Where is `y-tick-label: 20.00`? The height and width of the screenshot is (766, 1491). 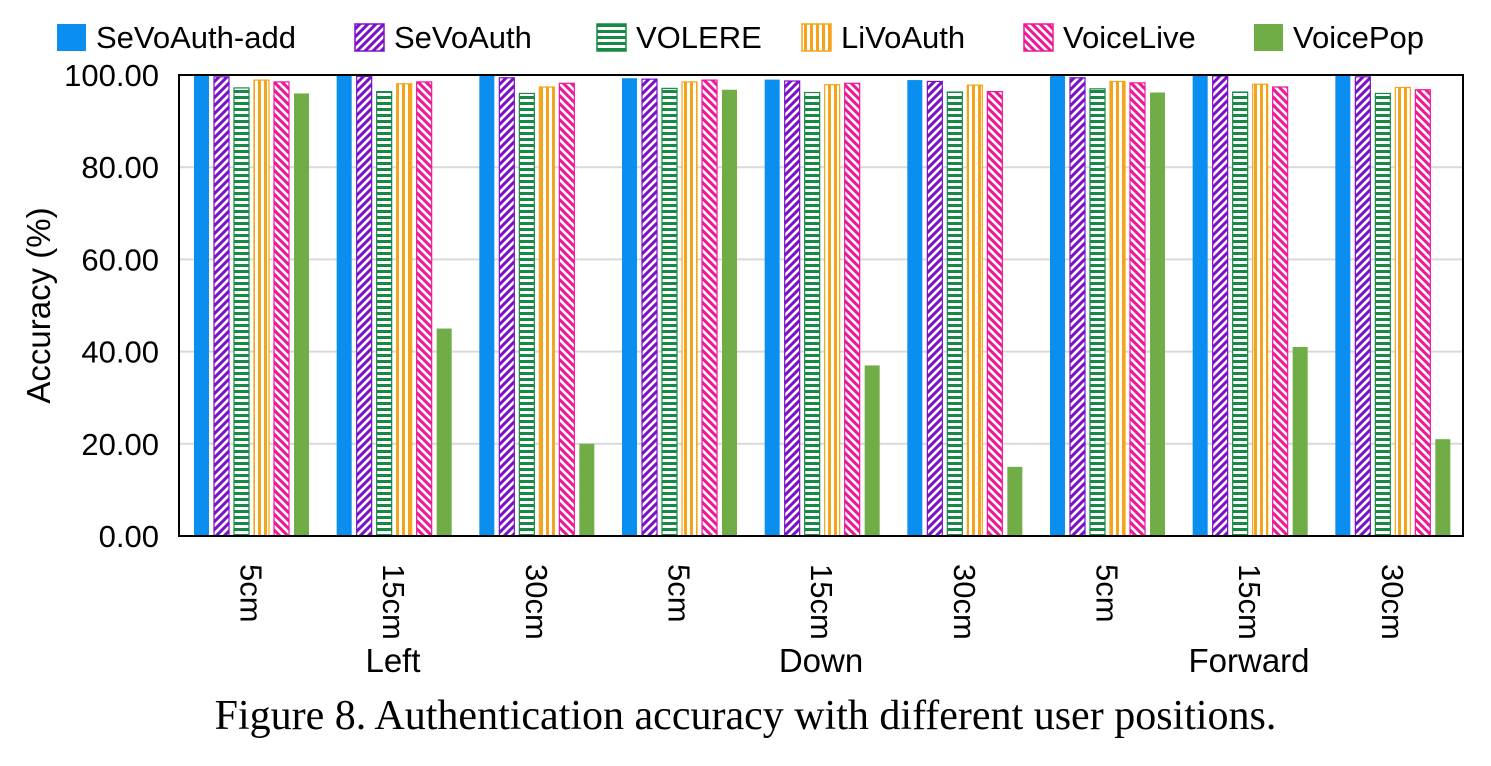 y-tick-label: 20.00 is located at coordinates (120, 444).